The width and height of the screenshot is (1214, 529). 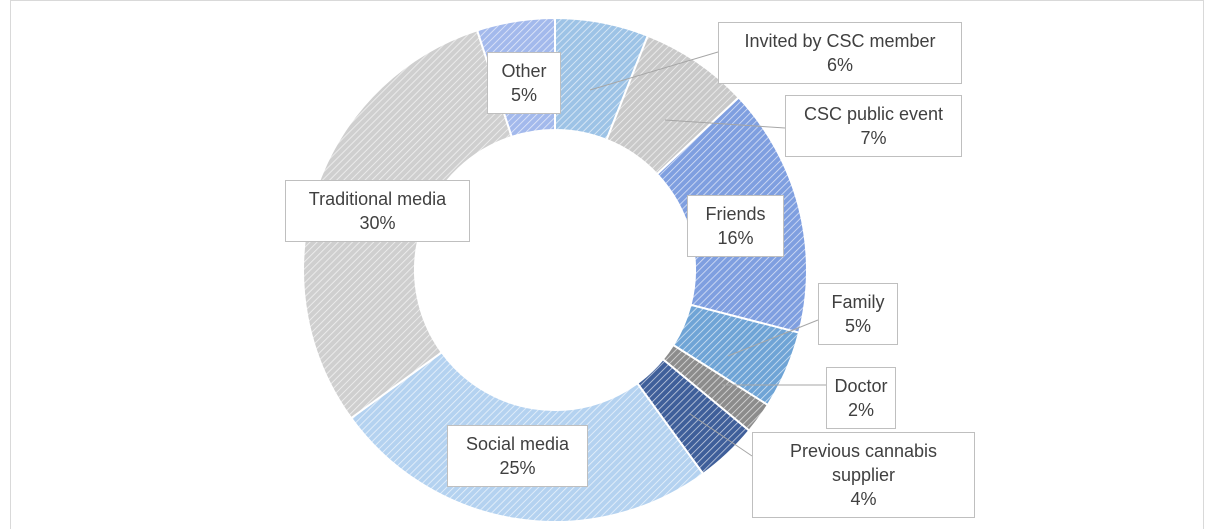 What do you see at coordinates (839, 65) in the screenshot?
I see `value-label: 6%` at bounding box center [839, 65].